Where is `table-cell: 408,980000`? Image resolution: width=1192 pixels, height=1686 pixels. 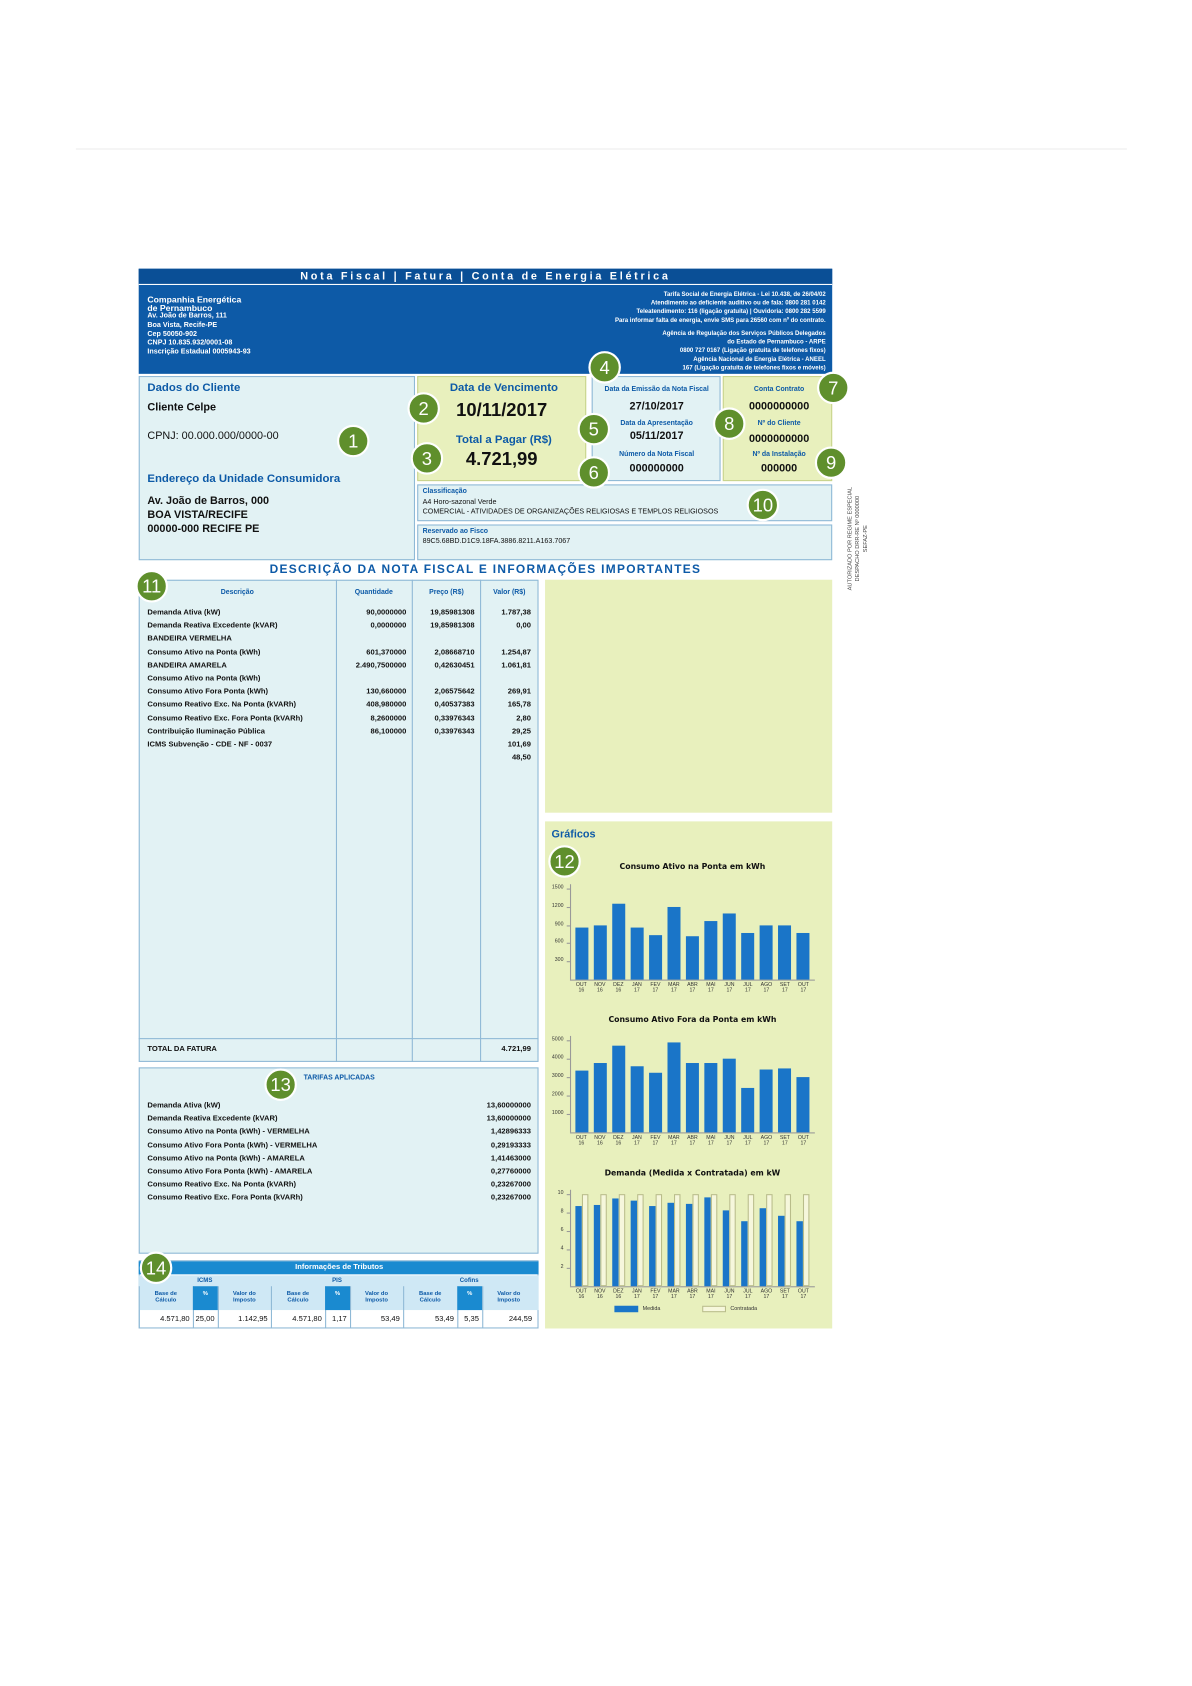 table-cell: 408,980000 is located at coordinates (386, 705).